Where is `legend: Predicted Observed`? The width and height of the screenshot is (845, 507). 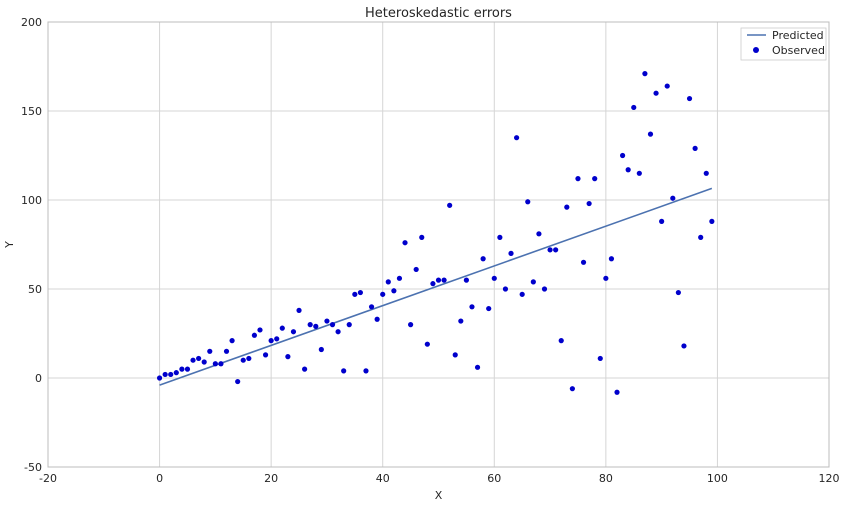 legend: Predicted Observed is located at coordinates (783, 44).